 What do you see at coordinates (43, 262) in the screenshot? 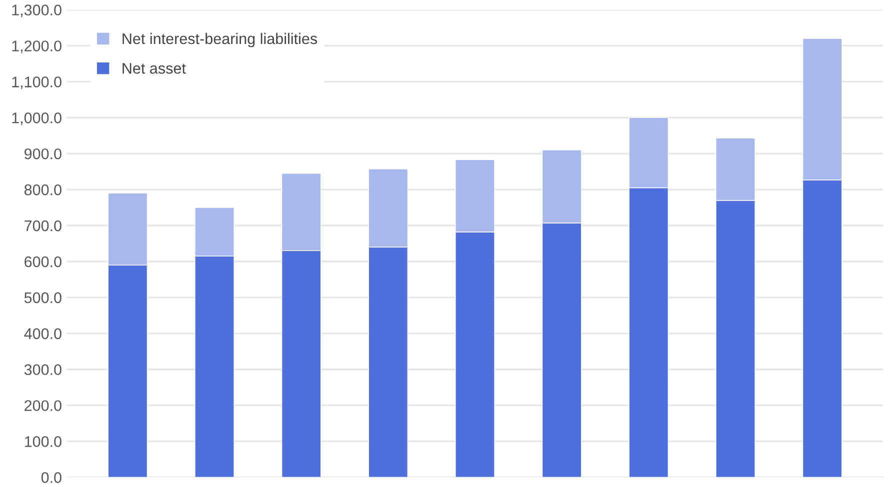
I see `y-tick-label: 600.0` at bounding box center [43, 262].